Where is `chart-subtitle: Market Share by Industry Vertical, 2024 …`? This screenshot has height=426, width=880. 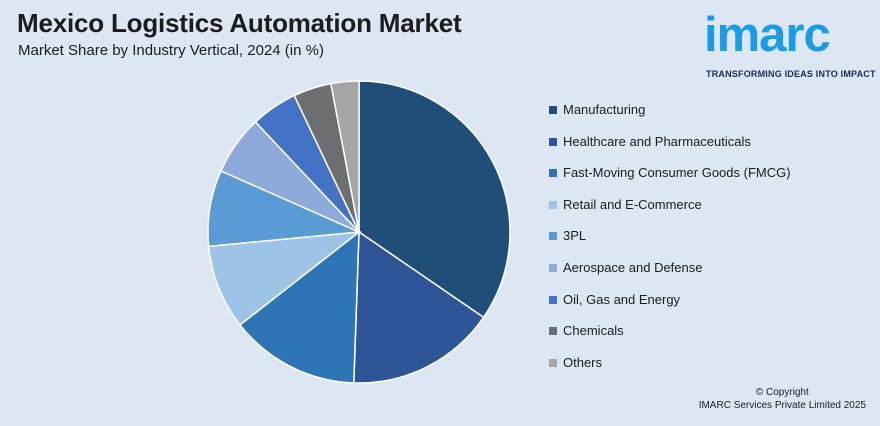 chart-subtitle: Market Share by Industry Vertical, 2024 … is located at coordinates (171, 50).